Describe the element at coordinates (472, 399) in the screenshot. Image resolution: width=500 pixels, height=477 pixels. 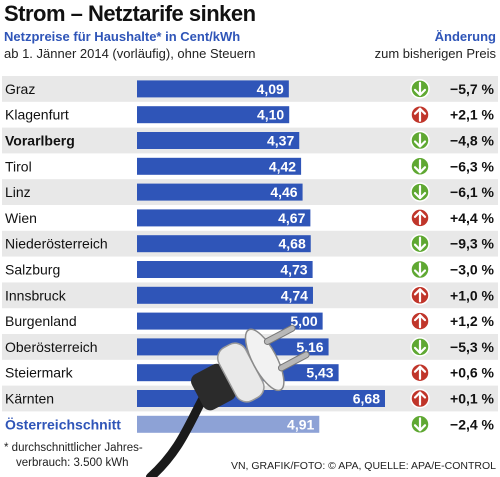
I see `change-label: +0,1 %` at that location.